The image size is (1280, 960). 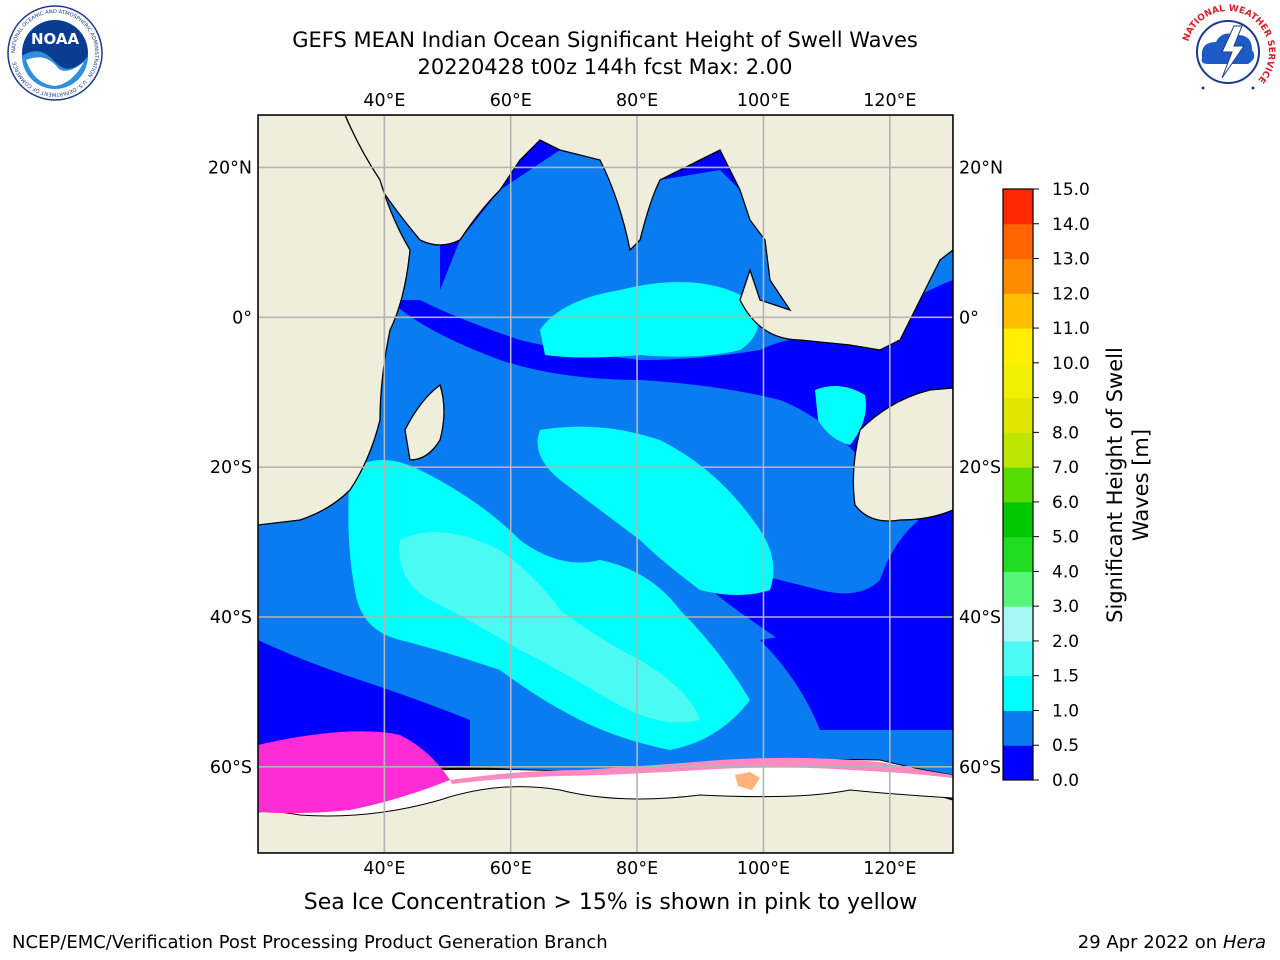 I want to click on lon-tick-label-bottom: 120°E, so click(x=889, y=869).